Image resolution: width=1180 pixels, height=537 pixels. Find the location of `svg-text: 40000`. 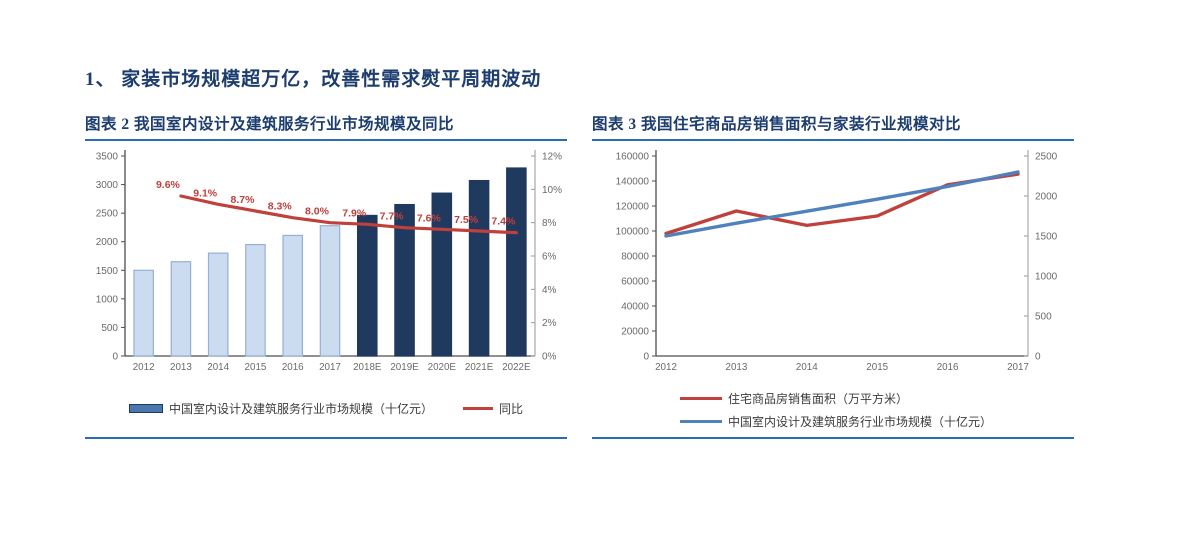

svg-text: 40000 is located at coordinates (635, 307).